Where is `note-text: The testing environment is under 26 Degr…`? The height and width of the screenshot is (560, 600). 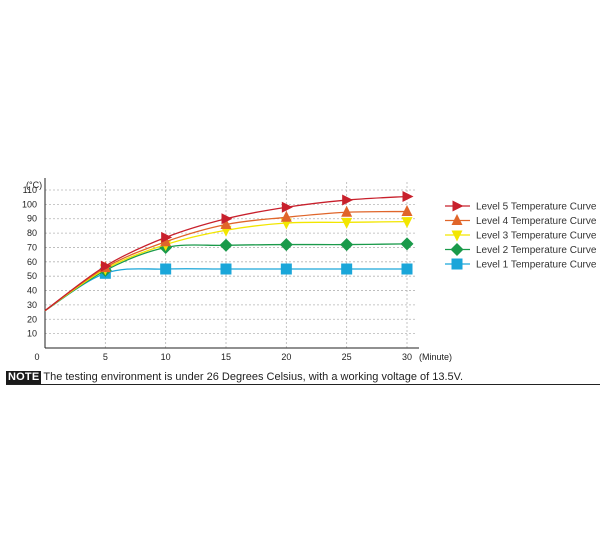
note-text: The testing environment is under 26 Degr… is located at coordinates (253, 377).